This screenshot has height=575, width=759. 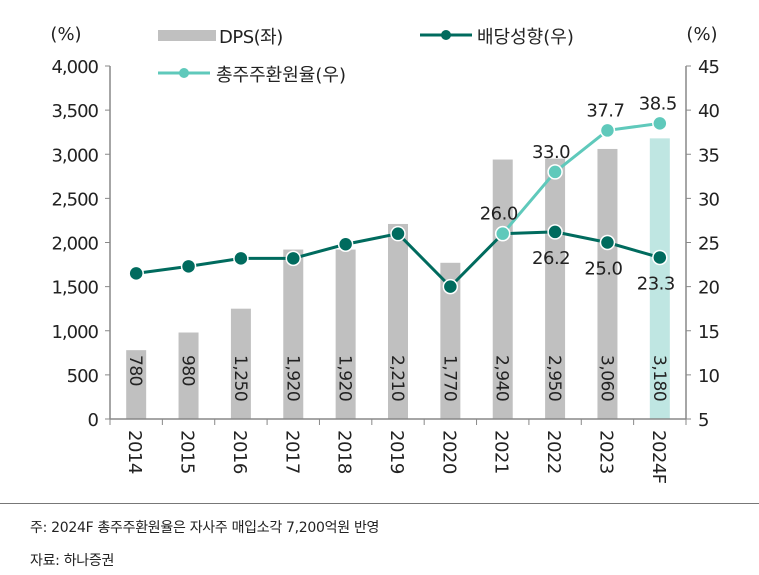 I want to click on legend-dps: DPS(좌), so click(x=251, y=37).